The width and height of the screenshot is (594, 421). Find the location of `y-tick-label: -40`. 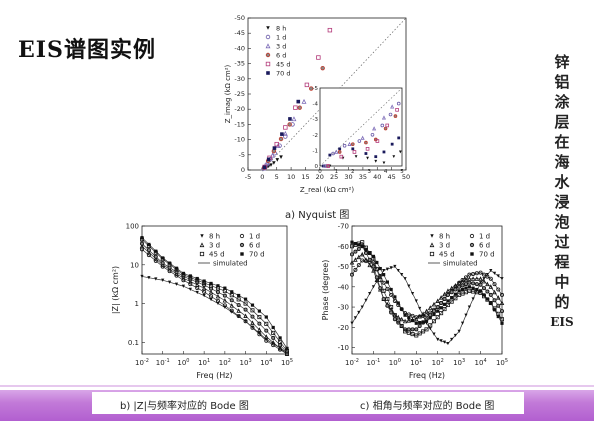

y-tick-label: -40 is located at coordinates (343, 287).